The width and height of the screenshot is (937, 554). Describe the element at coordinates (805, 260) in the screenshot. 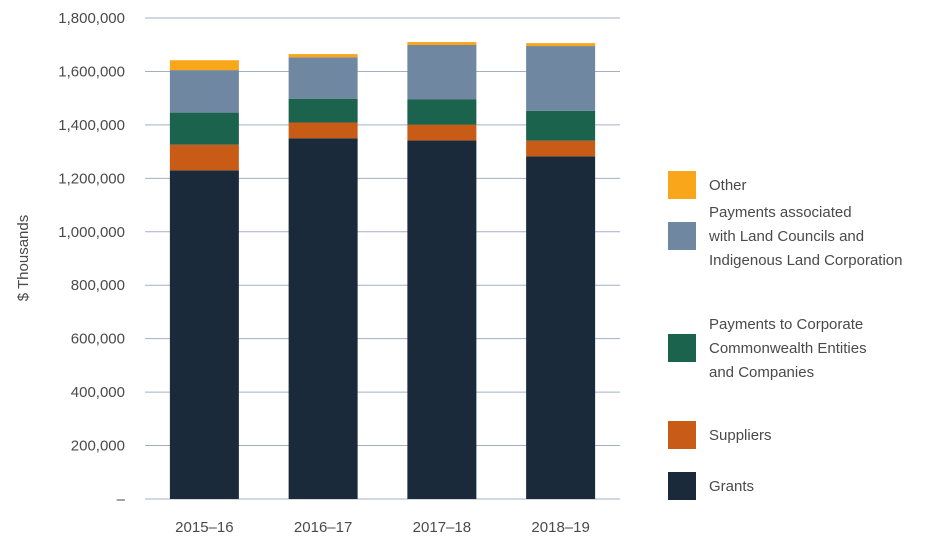

I see `legend-label: Indigenous Land Corporation` at that location.